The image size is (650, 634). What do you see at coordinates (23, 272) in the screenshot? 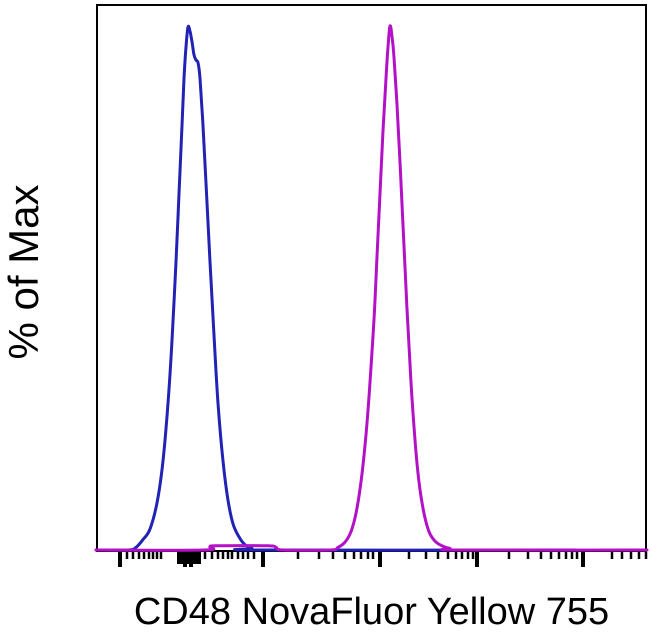
I see `y-axis-label: % of Max` at bounding box center [23, 272].